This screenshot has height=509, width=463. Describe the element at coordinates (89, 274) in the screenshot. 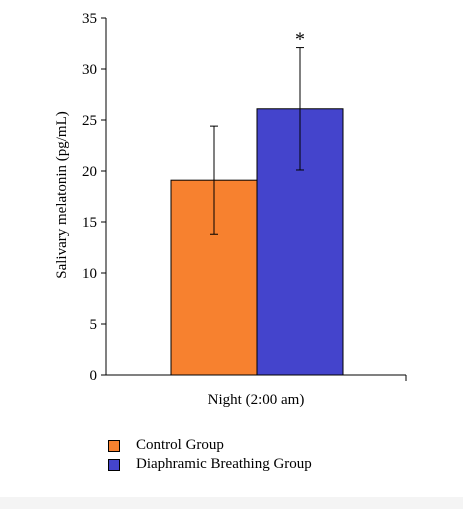

I see `y-tick-label: 10` at that location.